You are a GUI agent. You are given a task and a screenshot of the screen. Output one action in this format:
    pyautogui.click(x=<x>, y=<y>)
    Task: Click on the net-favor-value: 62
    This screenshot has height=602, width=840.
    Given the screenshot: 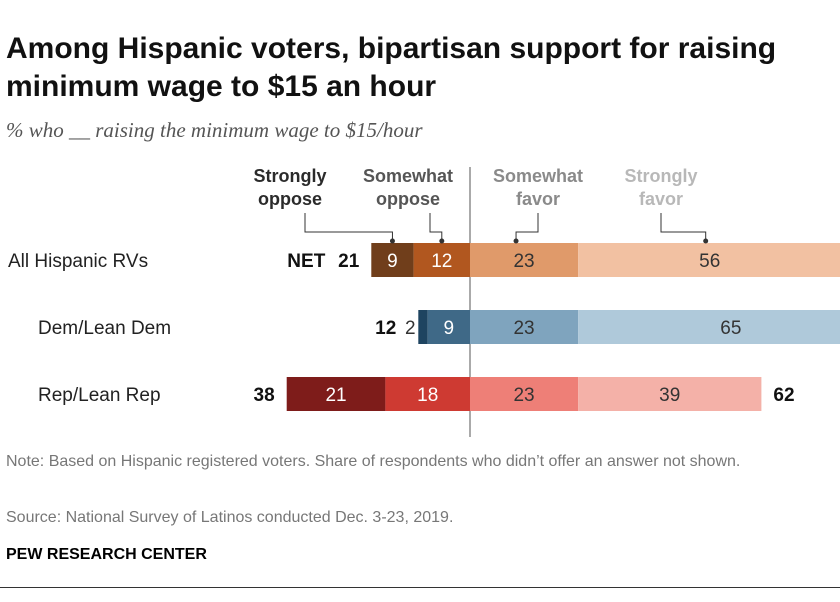 What is the action you would take?
    pyautogui.click(x=783, y=395)
    